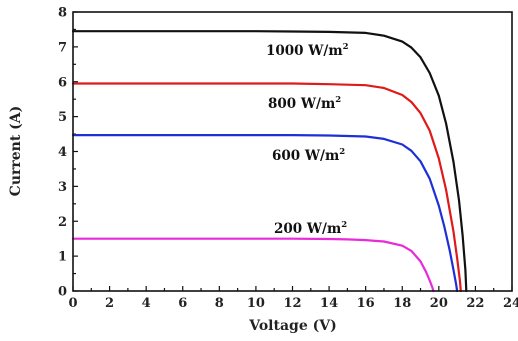 Image resolution: width=518 pixels, height=341 pixels. Describe the element at coordinates (307, 139) in the screenshot. I see `curve-labels: 1000 W/m2 800 W/m2 600 W/m2 200 W/m2` at that location.